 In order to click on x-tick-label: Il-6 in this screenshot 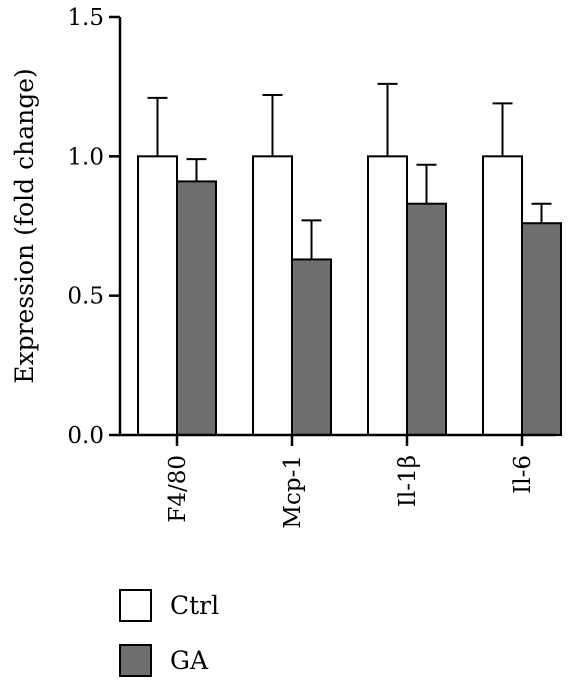, I will do `click(523, 474)`.